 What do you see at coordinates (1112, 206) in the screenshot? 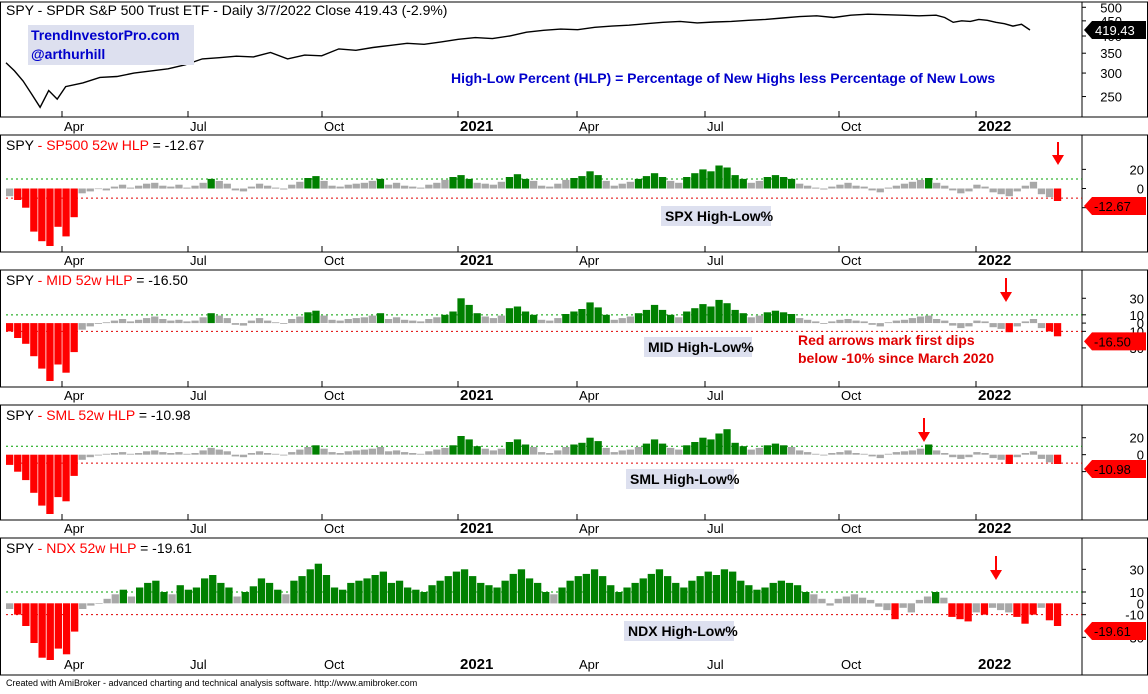
I see `last-value-label: -12.67` at bounding box center [1112, 206].